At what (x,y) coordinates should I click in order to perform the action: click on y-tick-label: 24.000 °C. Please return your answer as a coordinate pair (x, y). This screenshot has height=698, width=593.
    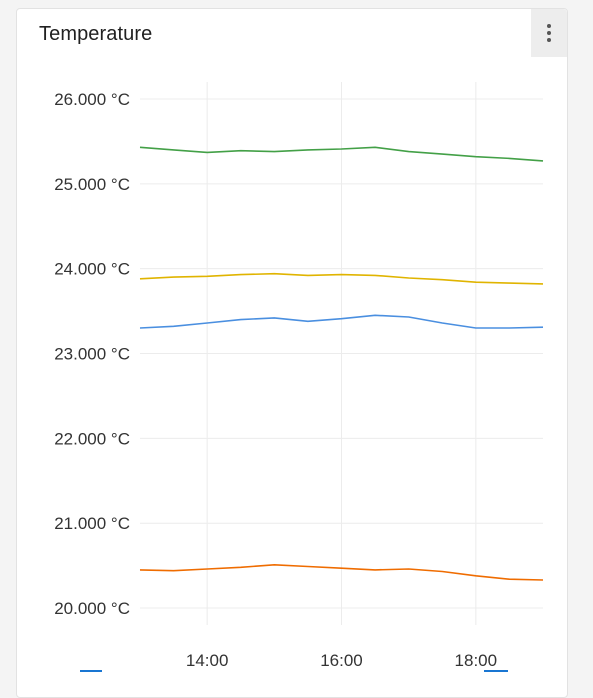
    Looking at the image, I should click on (92, 269).